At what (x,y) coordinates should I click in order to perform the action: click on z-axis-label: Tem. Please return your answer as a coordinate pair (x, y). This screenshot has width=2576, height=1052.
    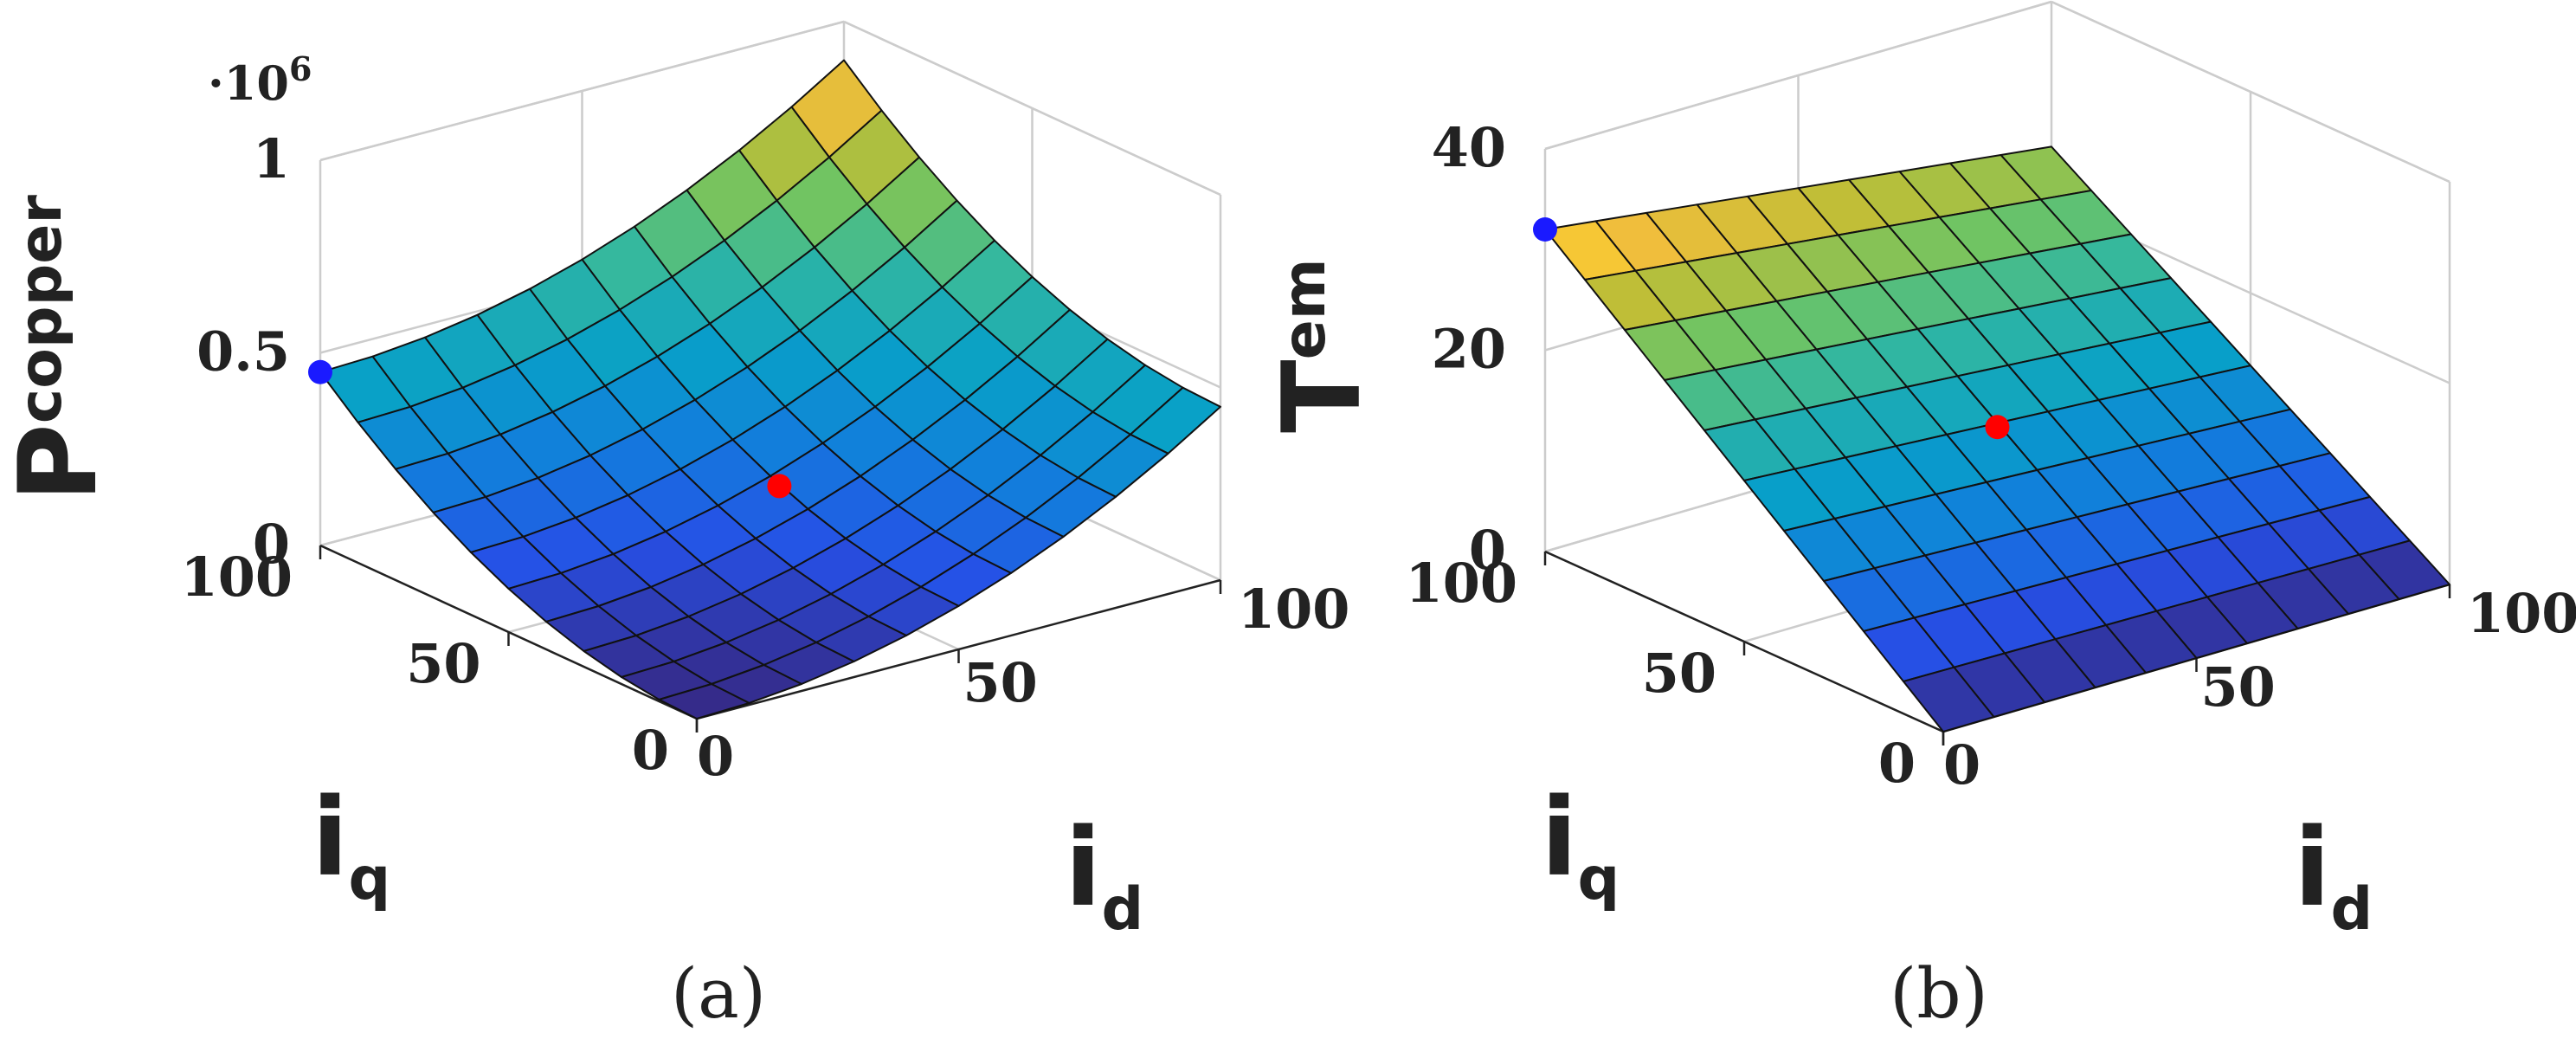
    Looking at the image, I should click on (1322, 345).